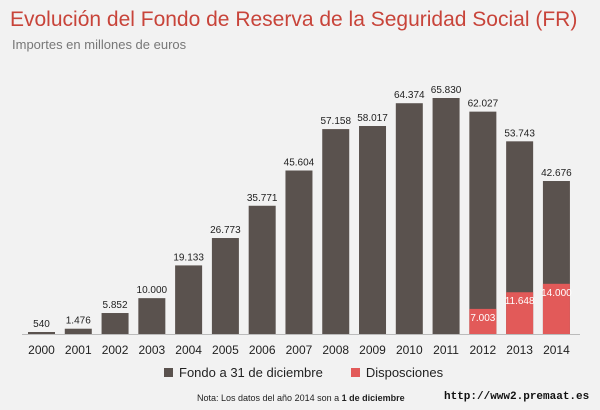  What do you see at coordinates (355, 372) in the screenshot?
I see `legend-swatch-disposiciones` at bounding box center [355, 372].